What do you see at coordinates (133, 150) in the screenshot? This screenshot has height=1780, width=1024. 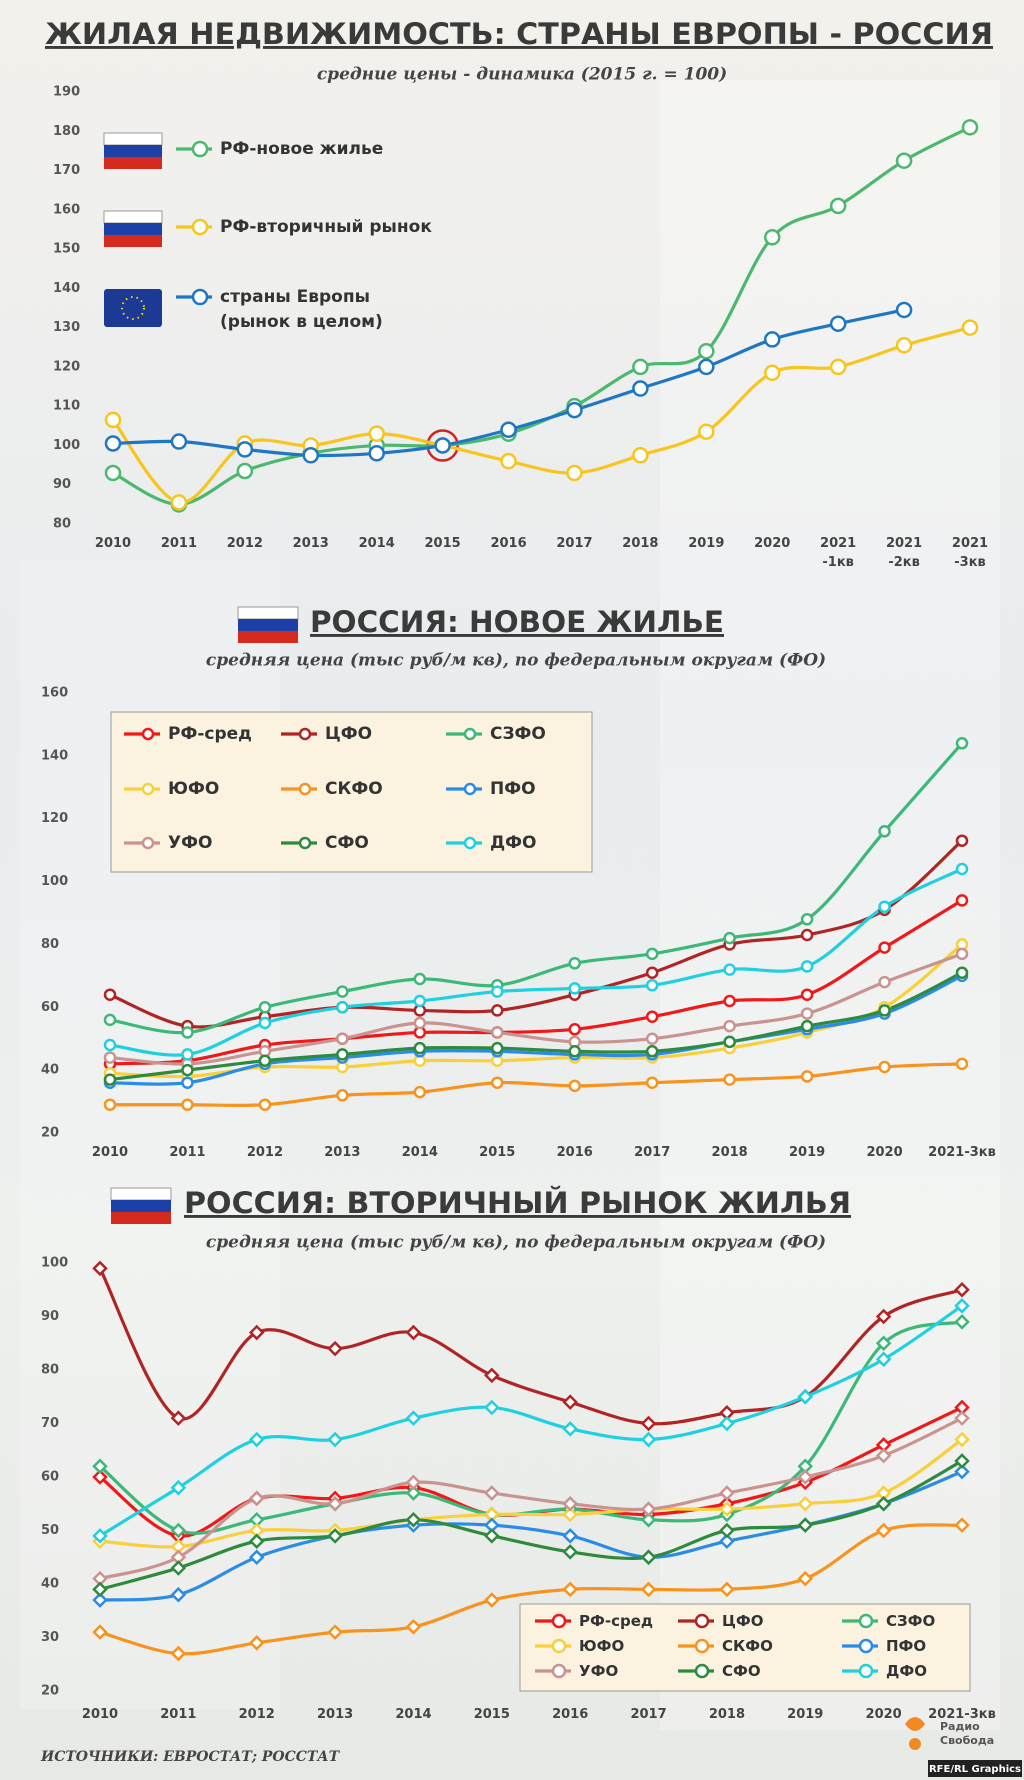 I see `flag-russia` at bounding box center [133, 150].